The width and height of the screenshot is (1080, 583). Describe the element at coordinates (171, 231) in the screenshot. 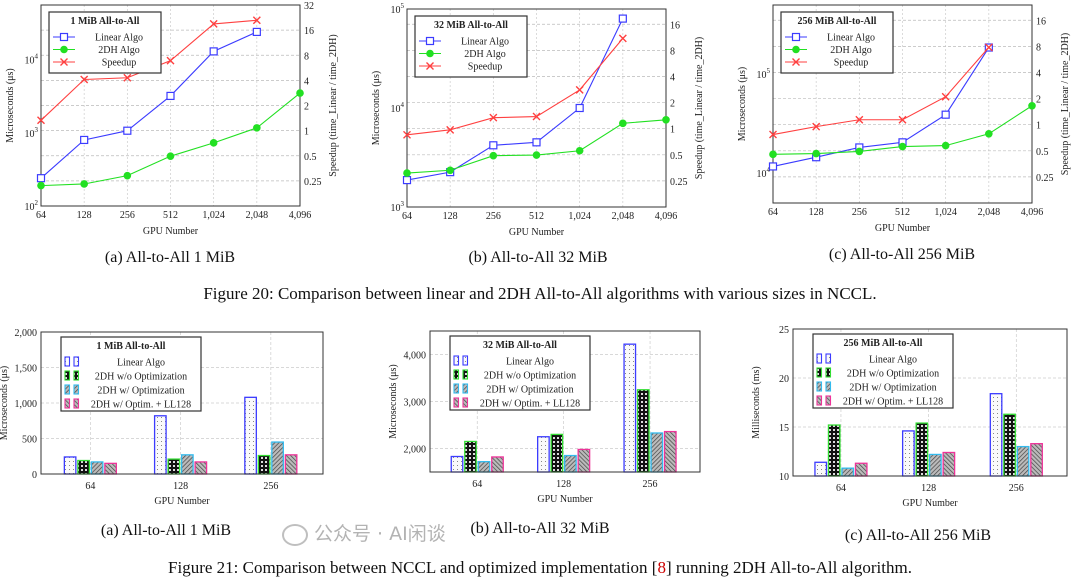

I see `x-axis-label: GPU Number` at that location.